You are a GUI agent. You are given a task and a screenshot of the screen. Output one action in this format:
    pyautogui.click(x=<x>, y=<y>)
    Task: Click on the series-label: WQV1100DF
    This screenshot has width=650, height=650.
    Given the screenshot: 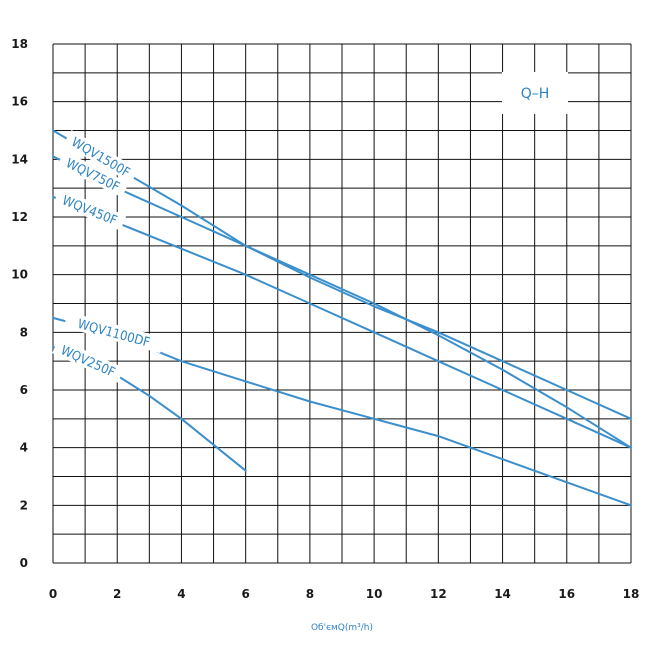 What is the action you would take?
    pyautogui.click(x=114, y=334)
    